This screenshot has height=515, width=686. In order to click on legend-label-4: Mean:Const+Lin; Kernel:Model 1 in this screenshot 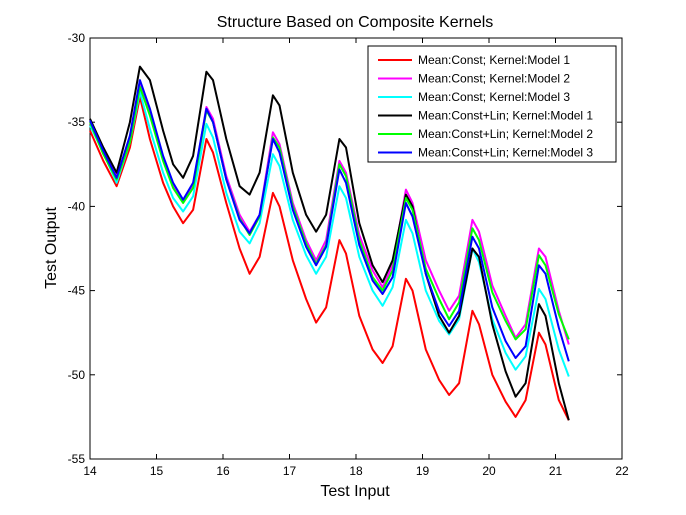, I will do `click(505, 116)`.